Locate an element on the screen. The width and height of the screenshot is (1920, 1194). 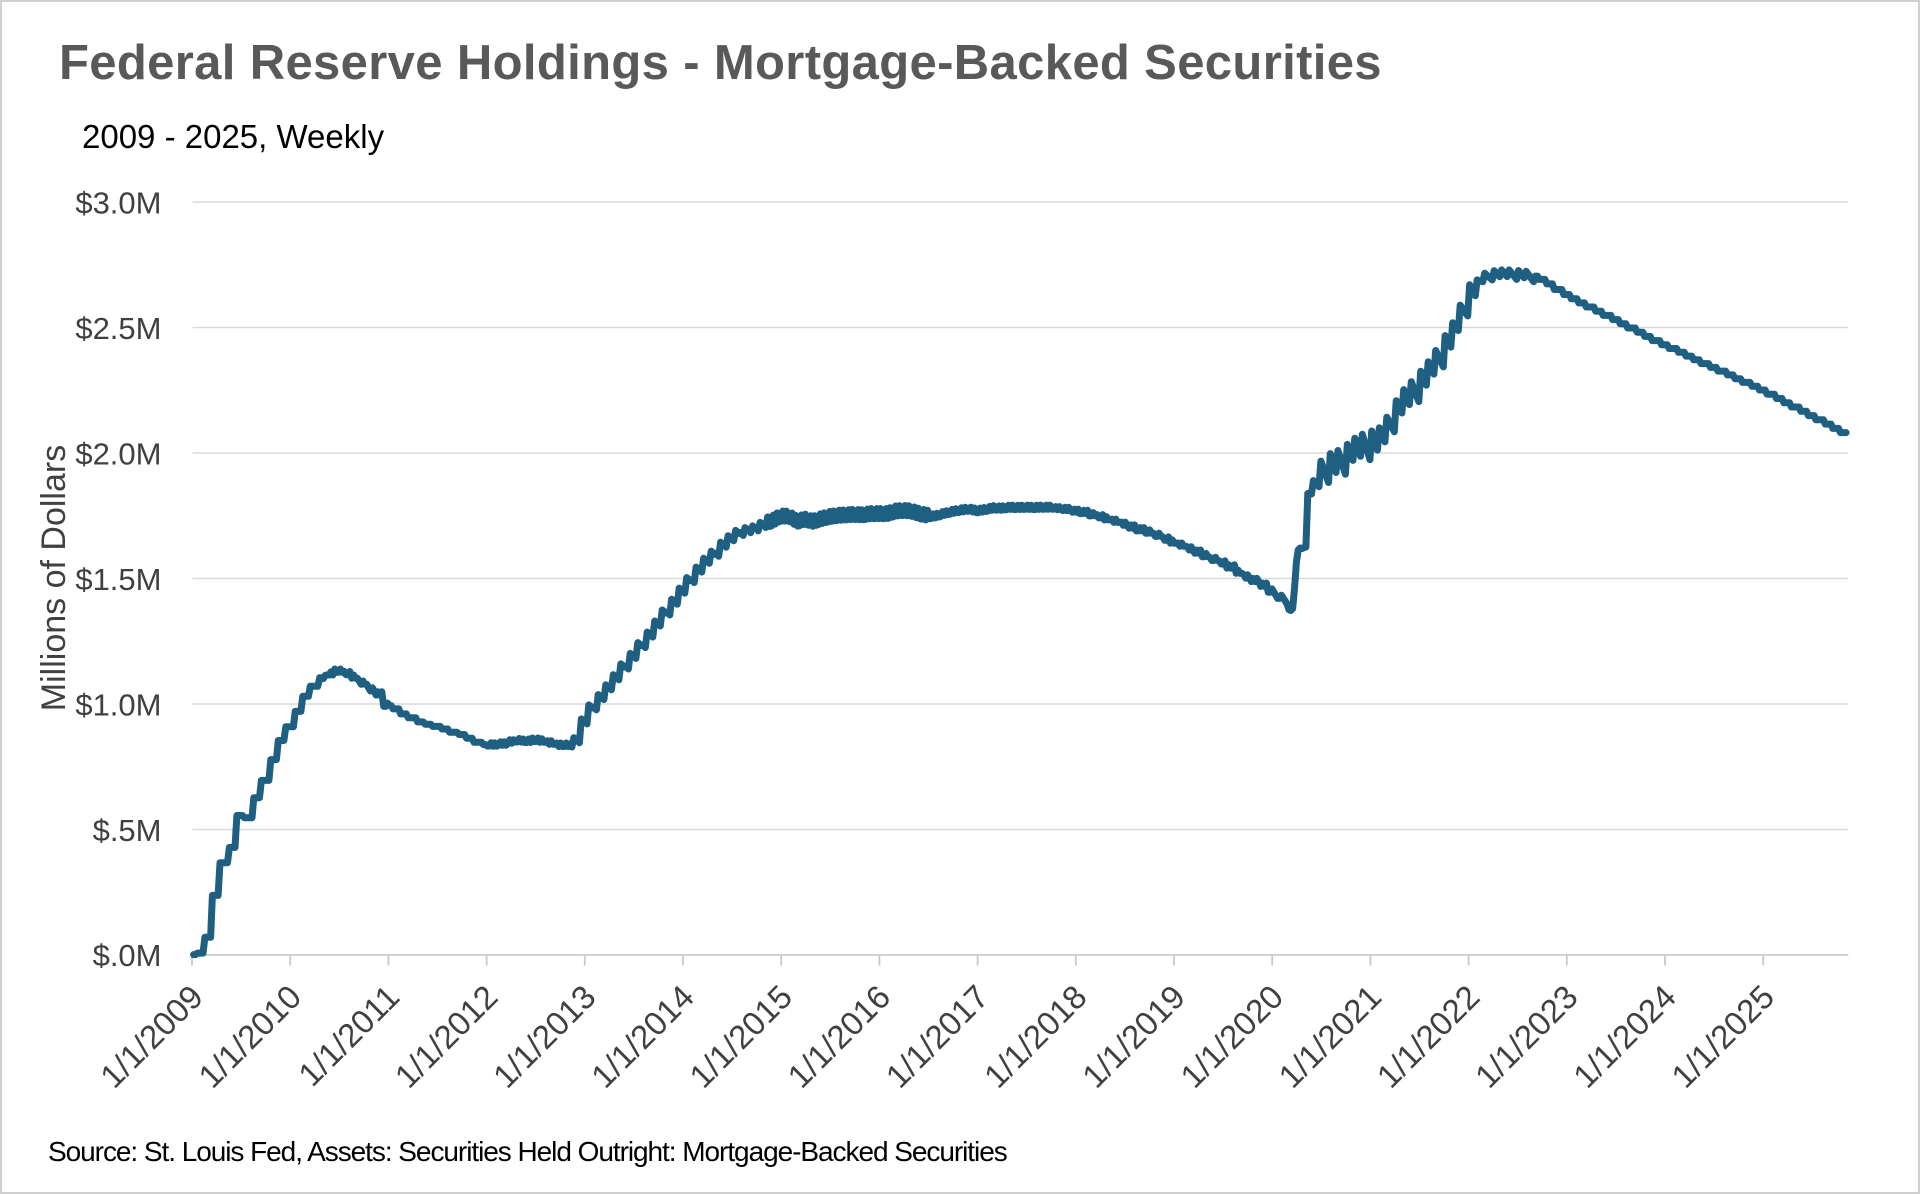
svg-text: 2009 - 2025, Weekly is located at coordinates (233, 136).